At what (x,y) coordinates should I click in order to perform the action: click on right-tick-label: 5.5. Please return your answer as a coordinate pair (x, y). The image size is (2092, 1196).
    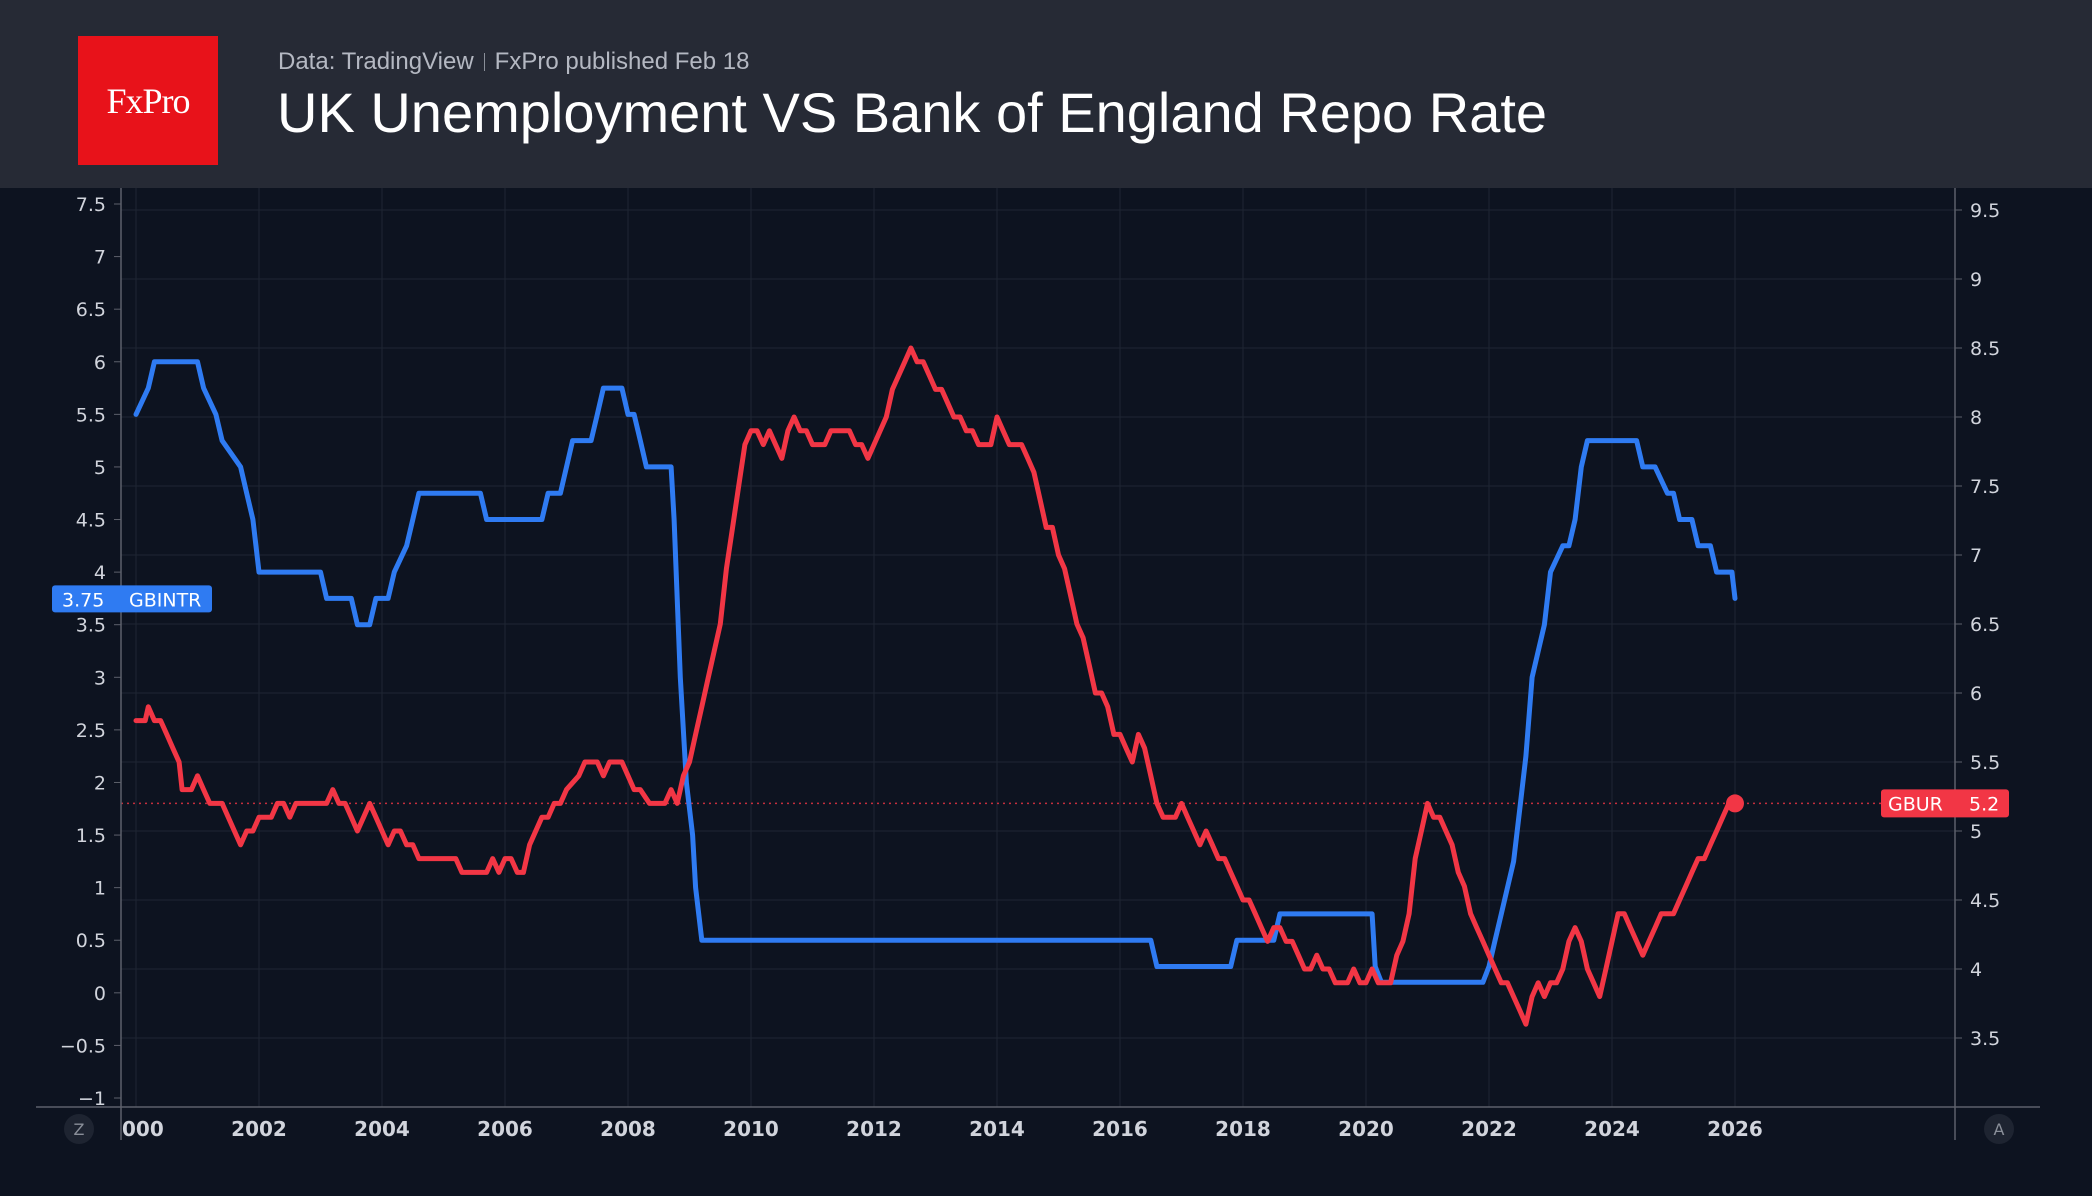
    Looking at the image, I should click on (1985, 763).